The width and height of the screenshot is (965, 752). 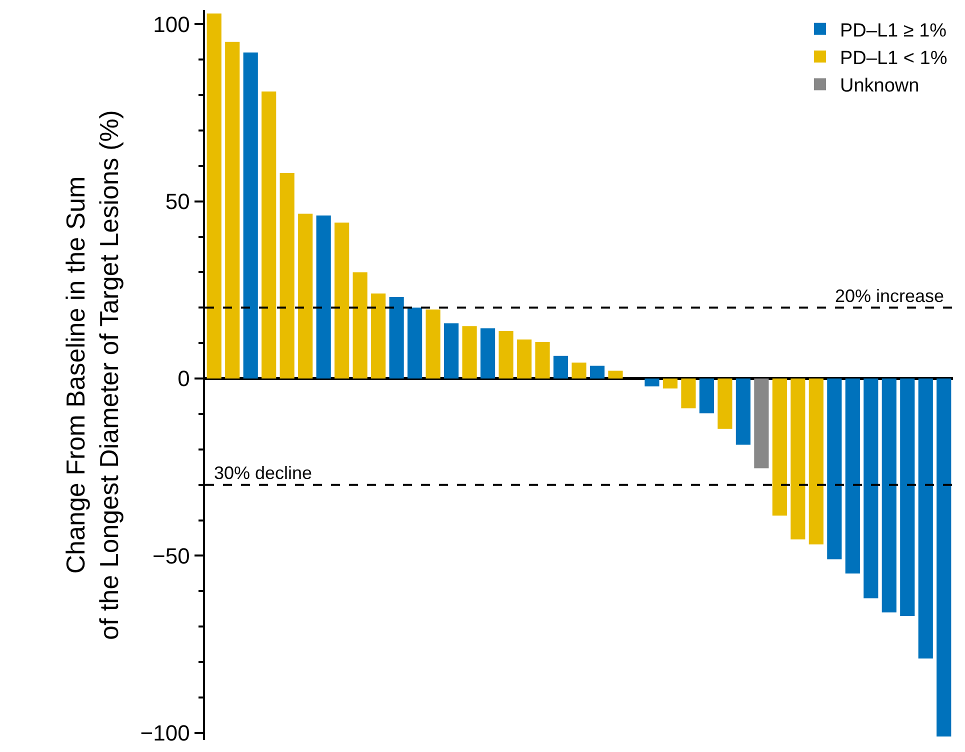 What do you see at coordinates (880, 86) in the screenshot?
I see `legend-label: Unknown` at bounding box center [880, 86].